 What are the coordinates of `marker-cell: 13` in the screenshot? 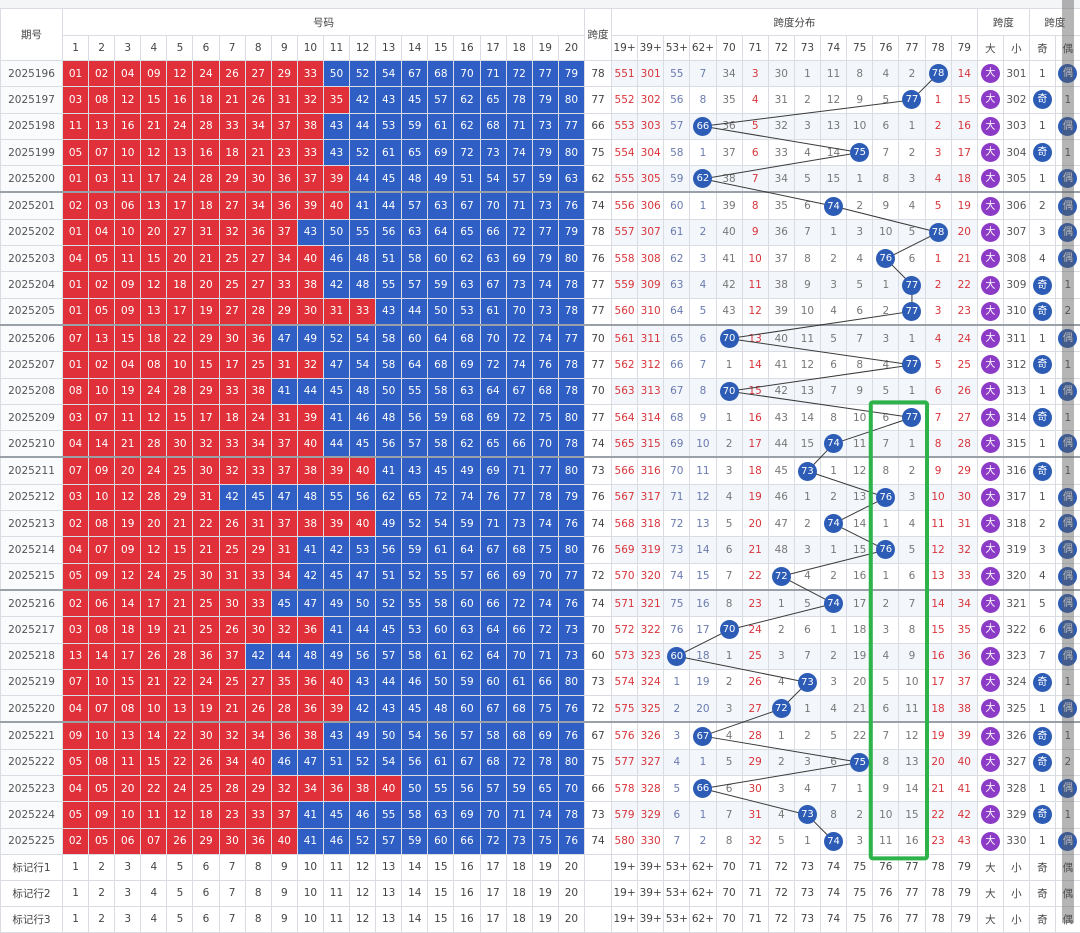 It's located at (389, 919).